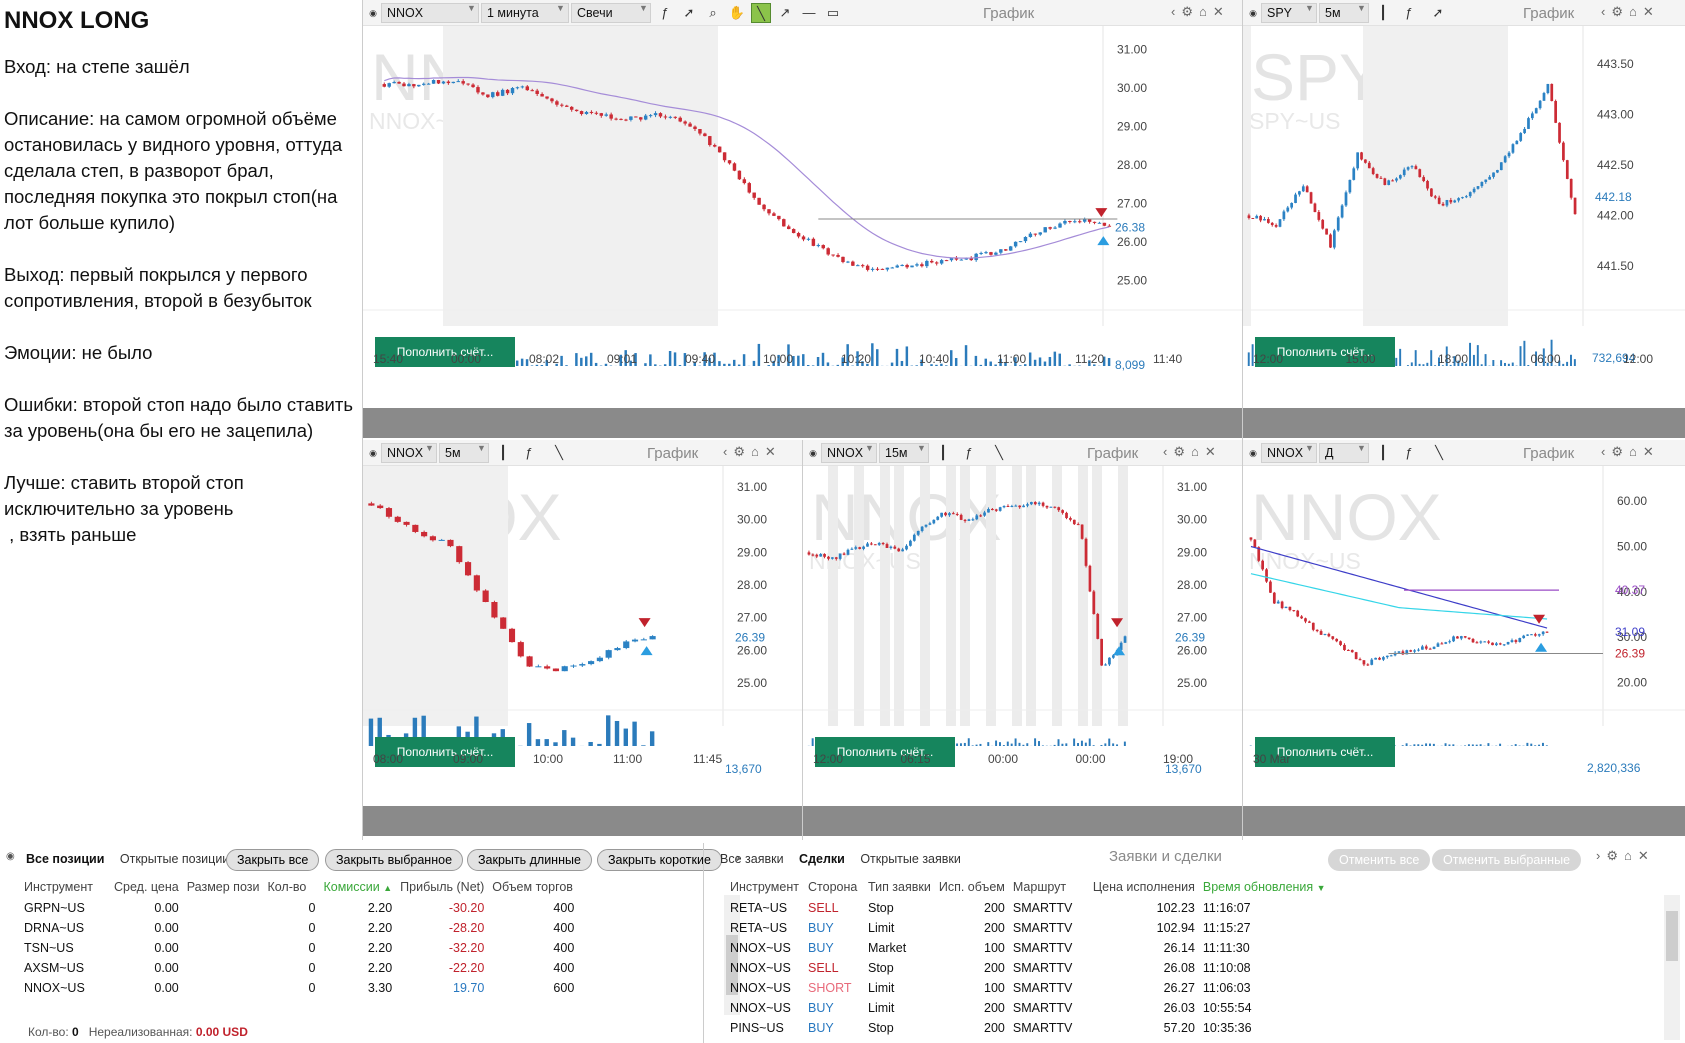  I want to click on col-update-time: Время обновления ▼, so click(1264, 887).